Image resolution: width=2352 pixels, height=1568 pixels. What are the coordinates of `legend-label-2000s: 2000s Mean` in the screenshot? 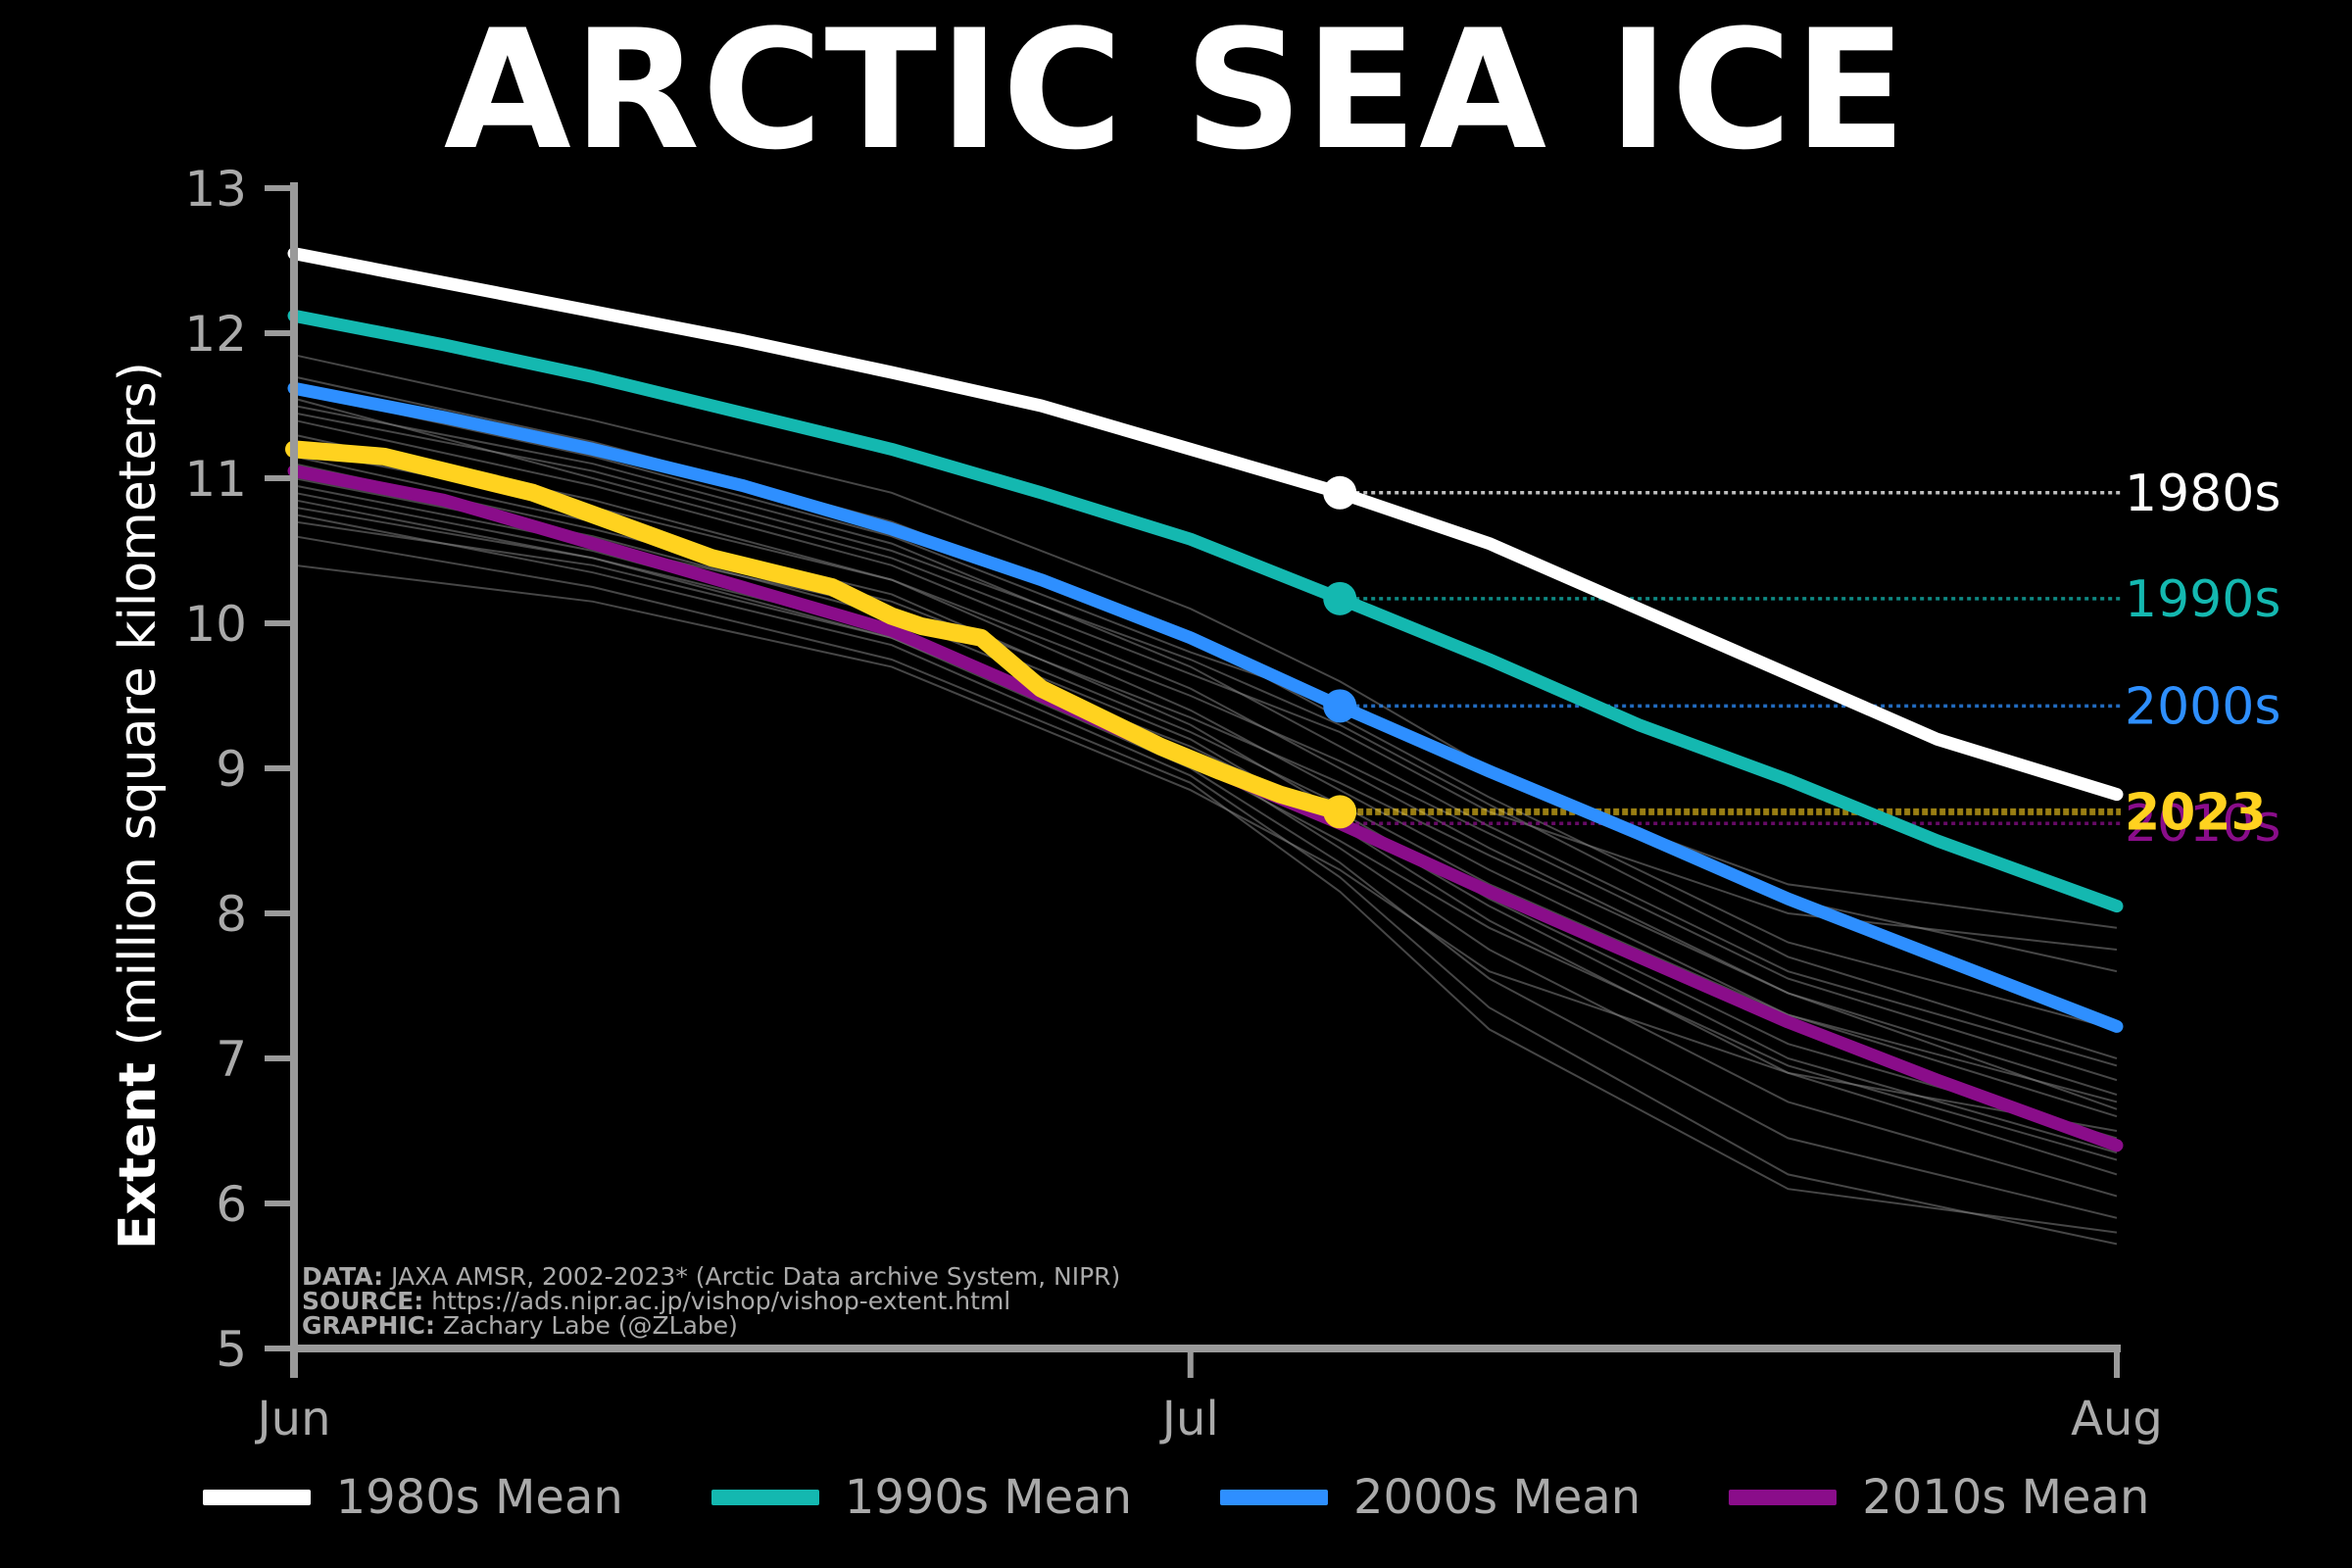 It's located at (1497, 1497).